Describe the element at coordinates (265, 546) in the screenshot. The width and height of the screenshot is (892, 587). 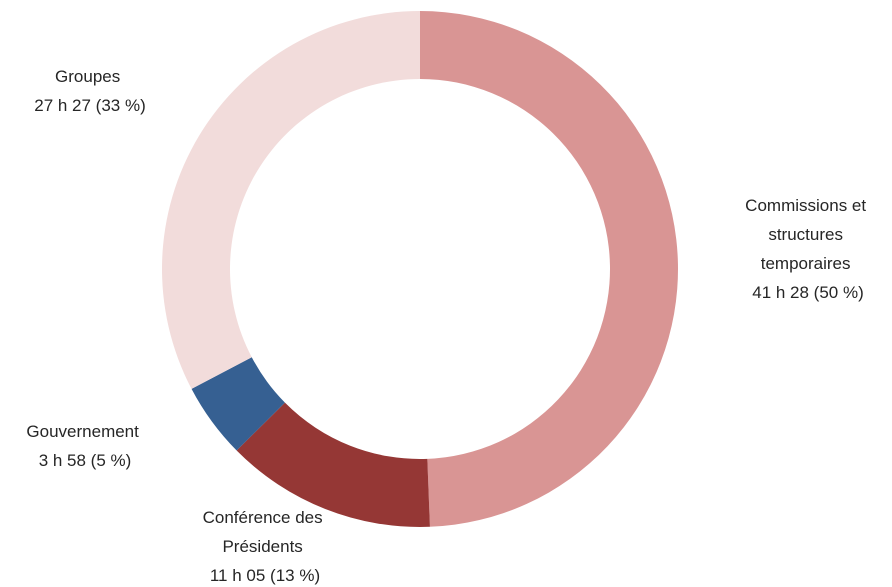
I see `label-conference: Conférence des Présidents 11 h 05 (13 %)` at that location.